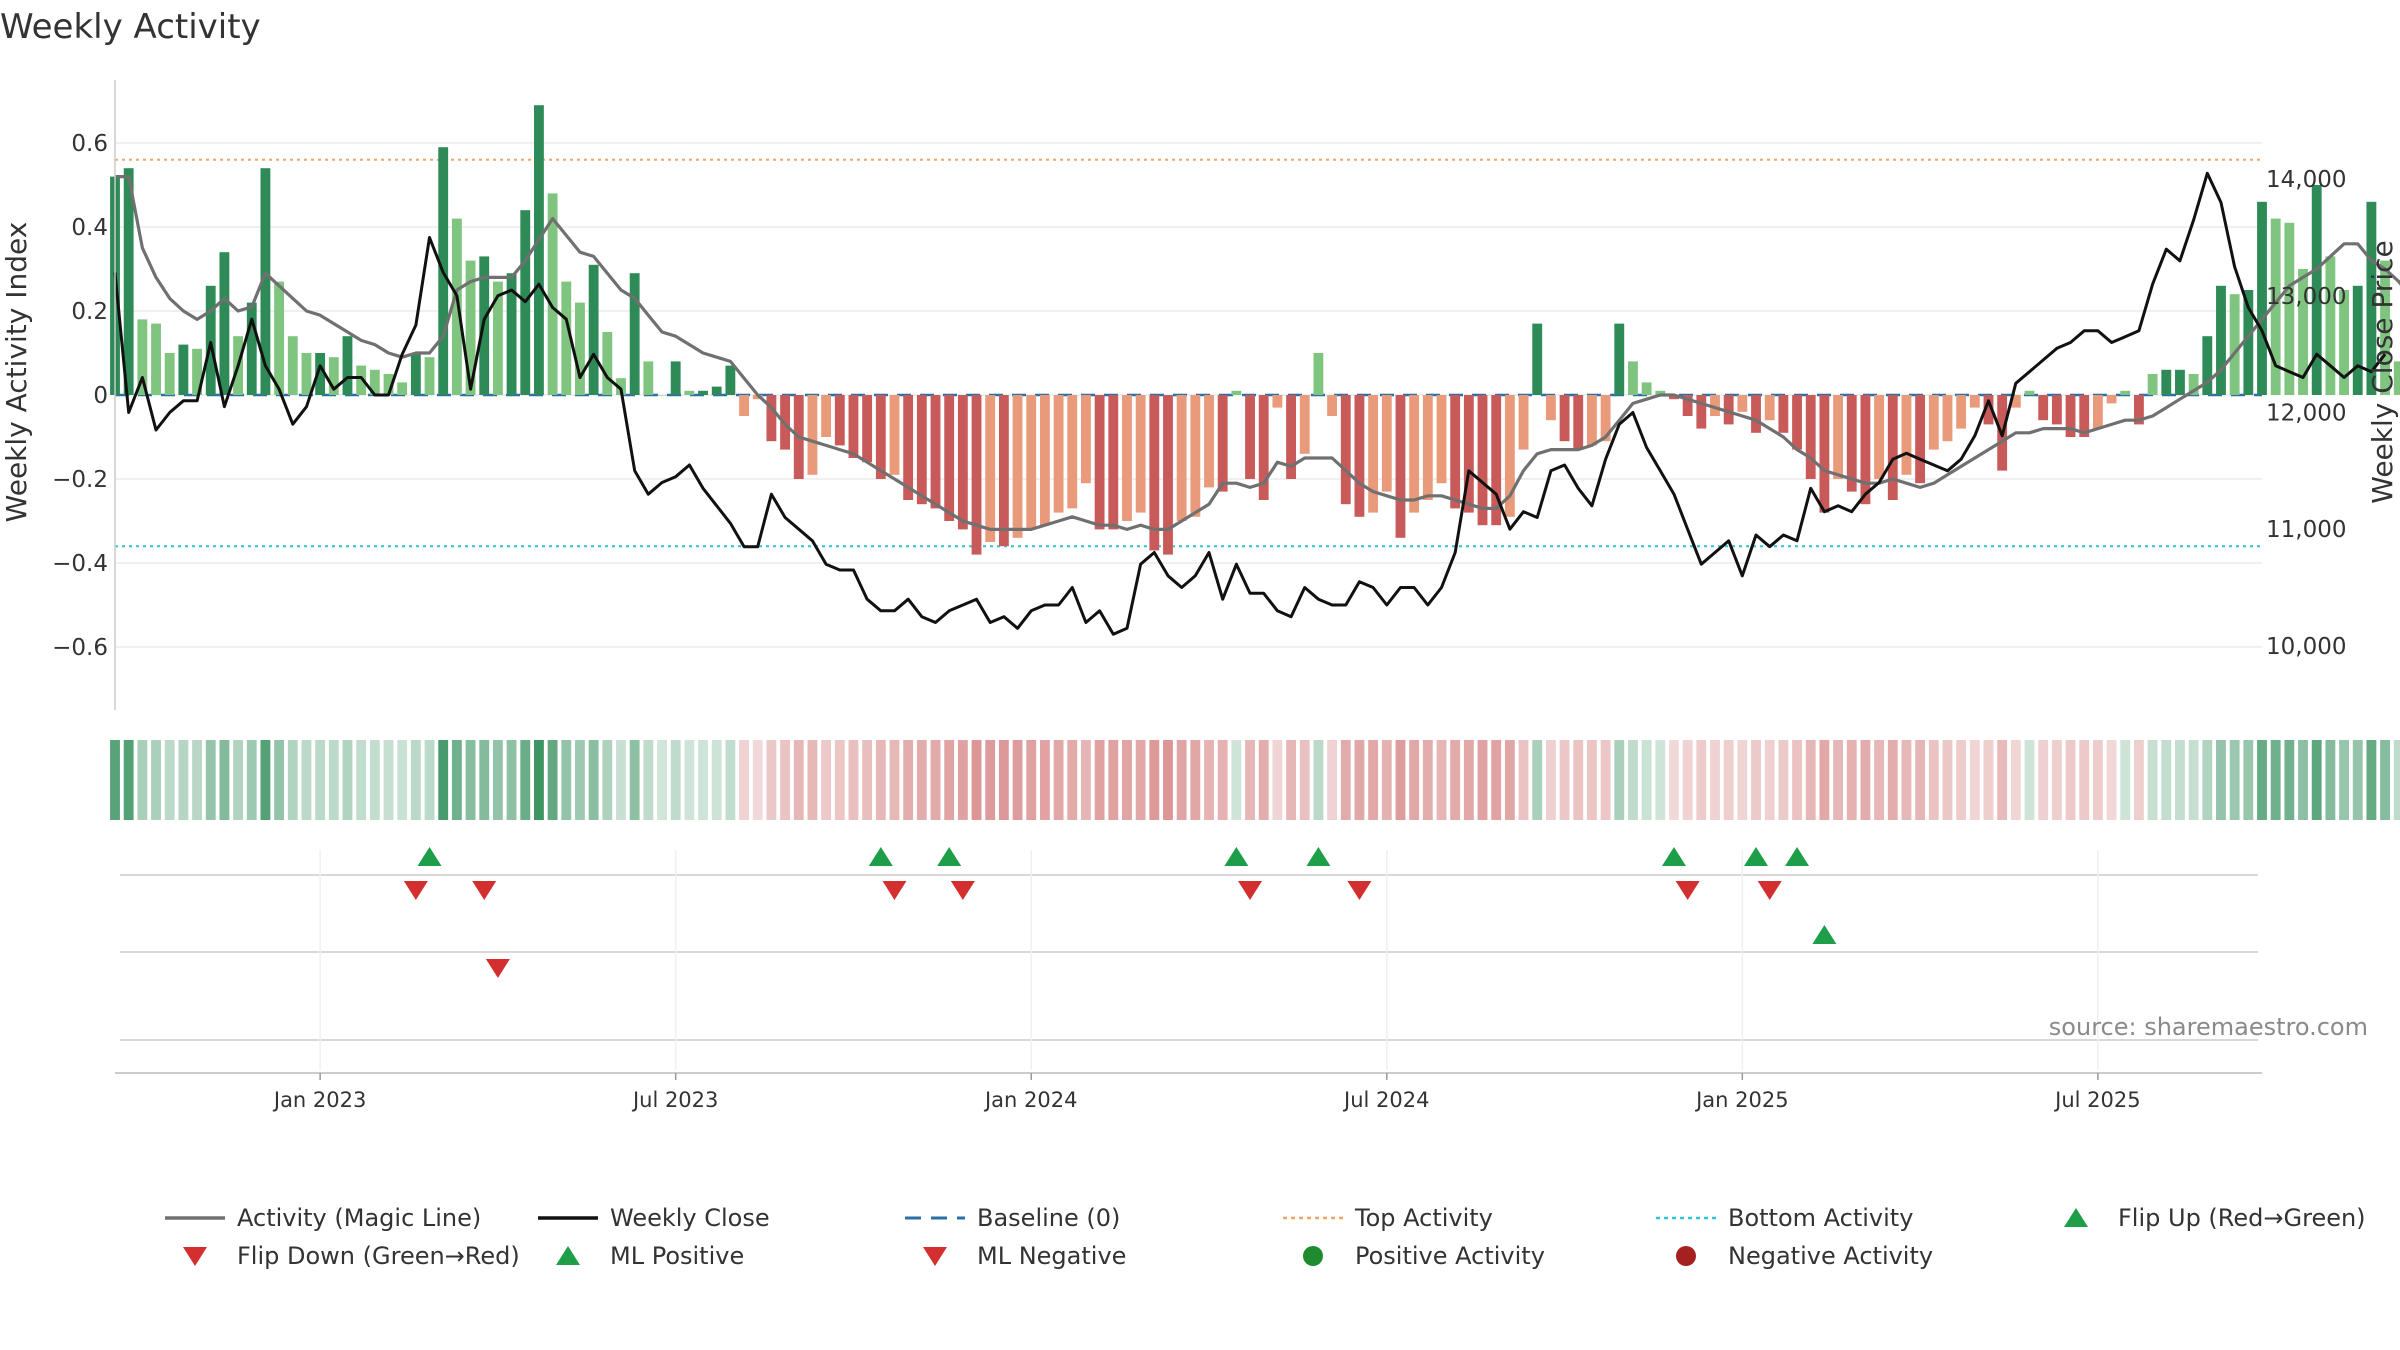 The height and width of the screenshot is (1350, 2400). Describe the element at coordinates (1423, 1218) in the screenshot. I see `legend-label: Top Activity` at that location.